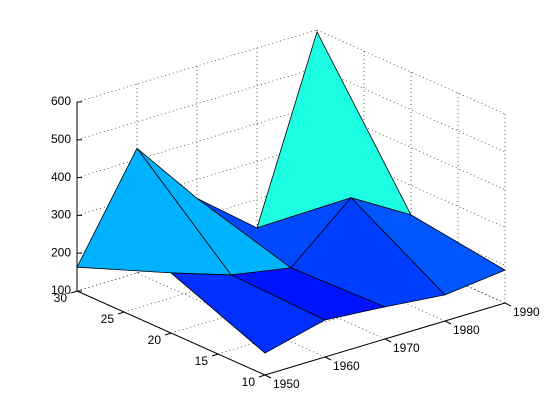 The height and width of the screenshot is (420, 560). I want to click on z-tick-label: 400, so click(61, 177).